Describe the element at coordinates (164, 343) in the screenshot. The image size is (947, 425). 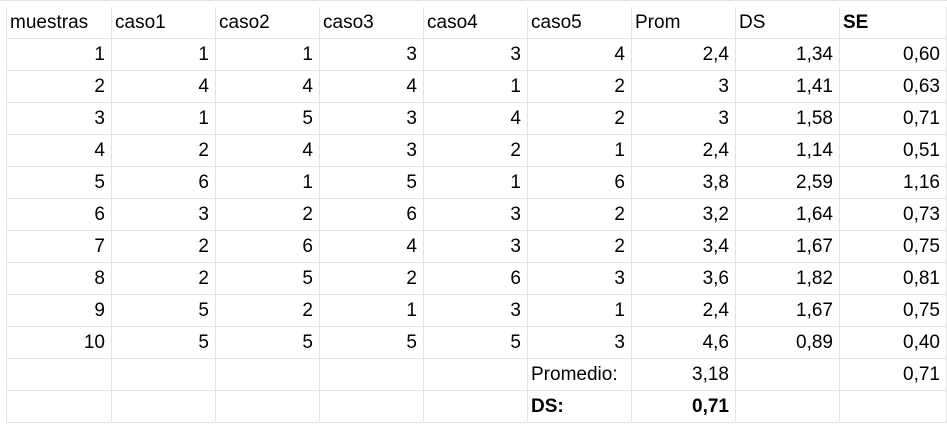
I see `cell-caso1: 5` at that location.